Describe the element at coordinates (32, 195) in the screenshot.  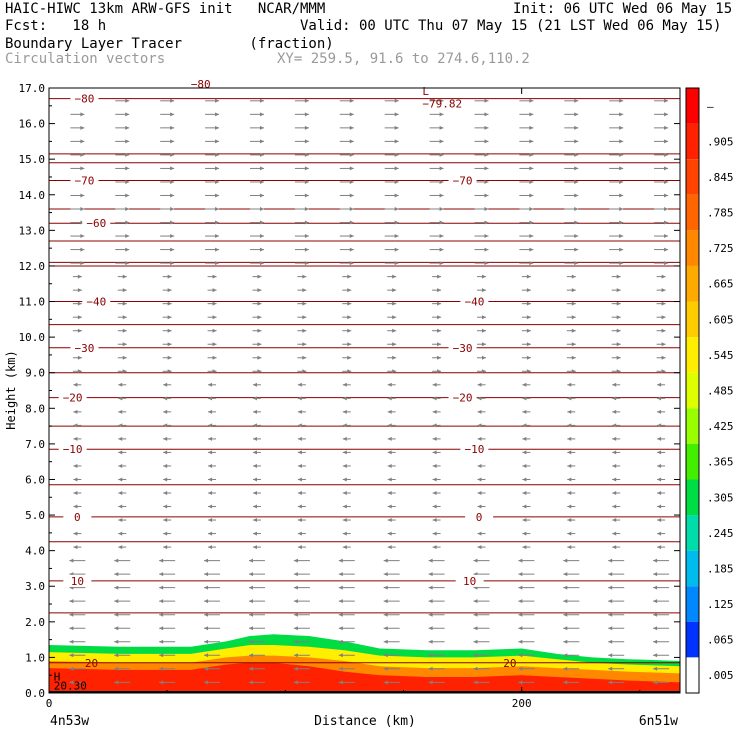
I see `y-tick-label: 14.0` at that location.